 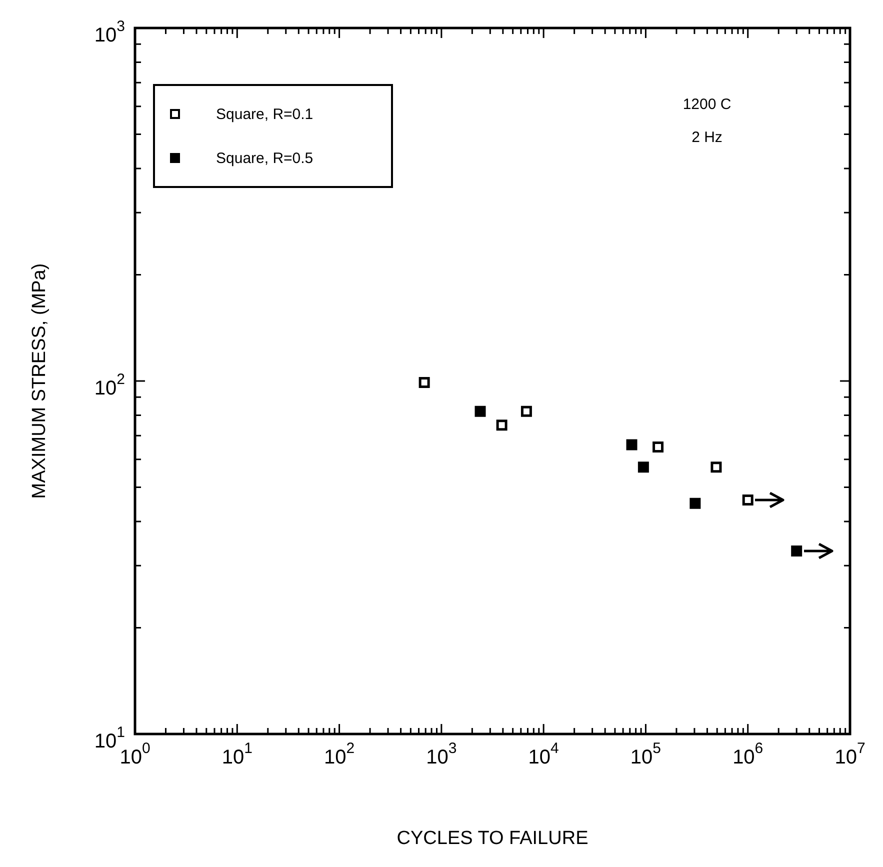 I want to click on y-axis-title: MAXIMUM STRESS, (MPa), so click(x=39, y=381).